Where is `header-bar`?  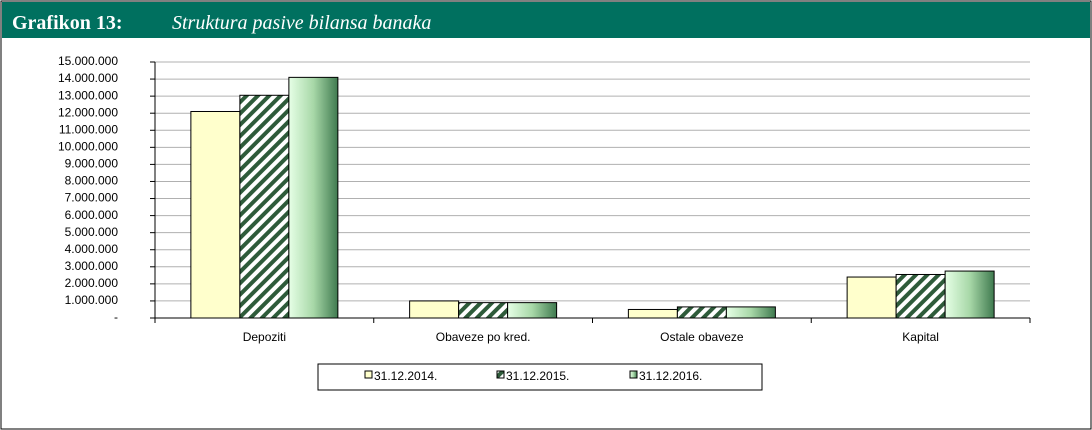 header-bar is located at coordinates (546, 20).